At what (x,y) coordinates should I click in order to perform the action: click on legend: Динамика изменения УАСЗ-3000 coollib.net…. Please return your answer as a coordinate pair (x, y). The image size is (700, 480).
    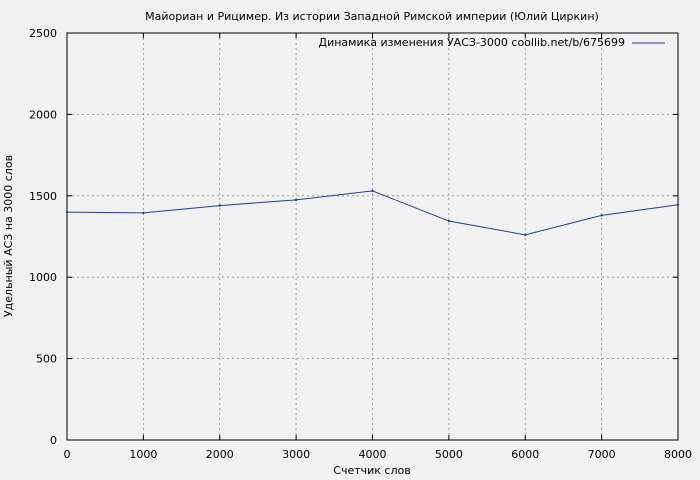
    Looking at the image, I should click on (492, 42).